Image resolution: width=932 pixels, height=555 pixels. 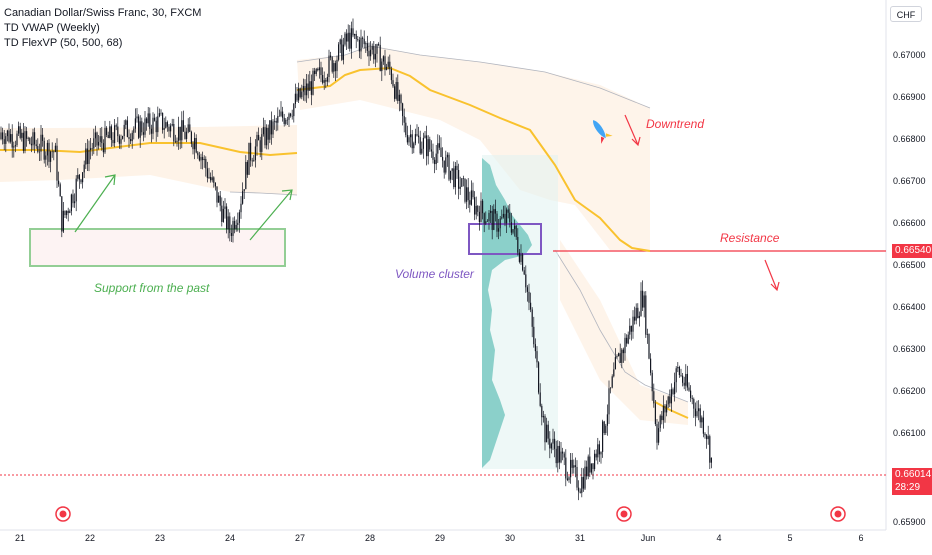 What do you see at coordinates (912, 488) in the screenshot?
I see `countdown-badge: 28:29` at bounding box center [912, 488].